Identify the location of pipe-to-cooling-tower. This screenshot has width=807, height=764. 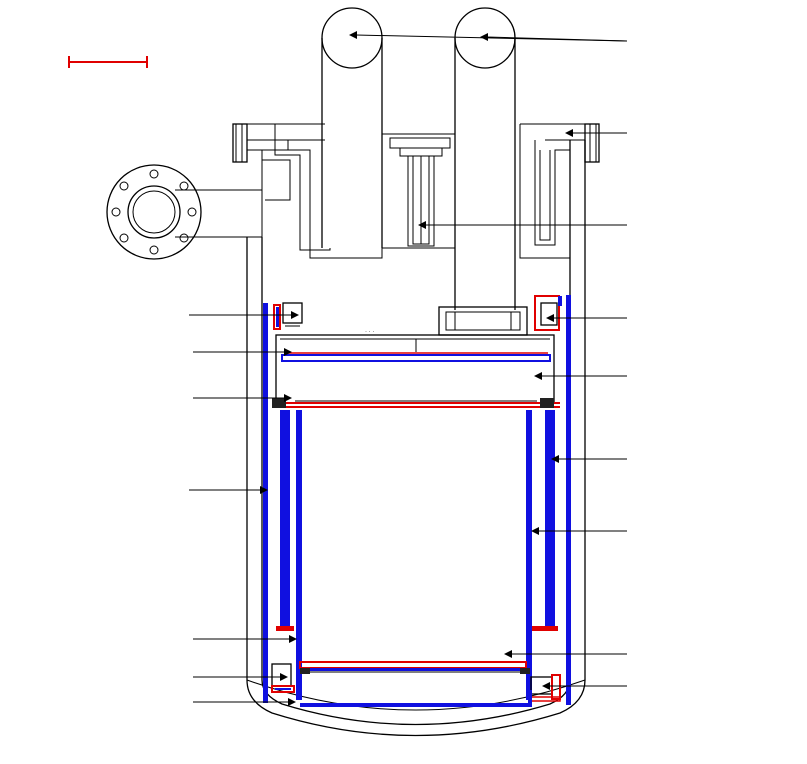
(198, 209).